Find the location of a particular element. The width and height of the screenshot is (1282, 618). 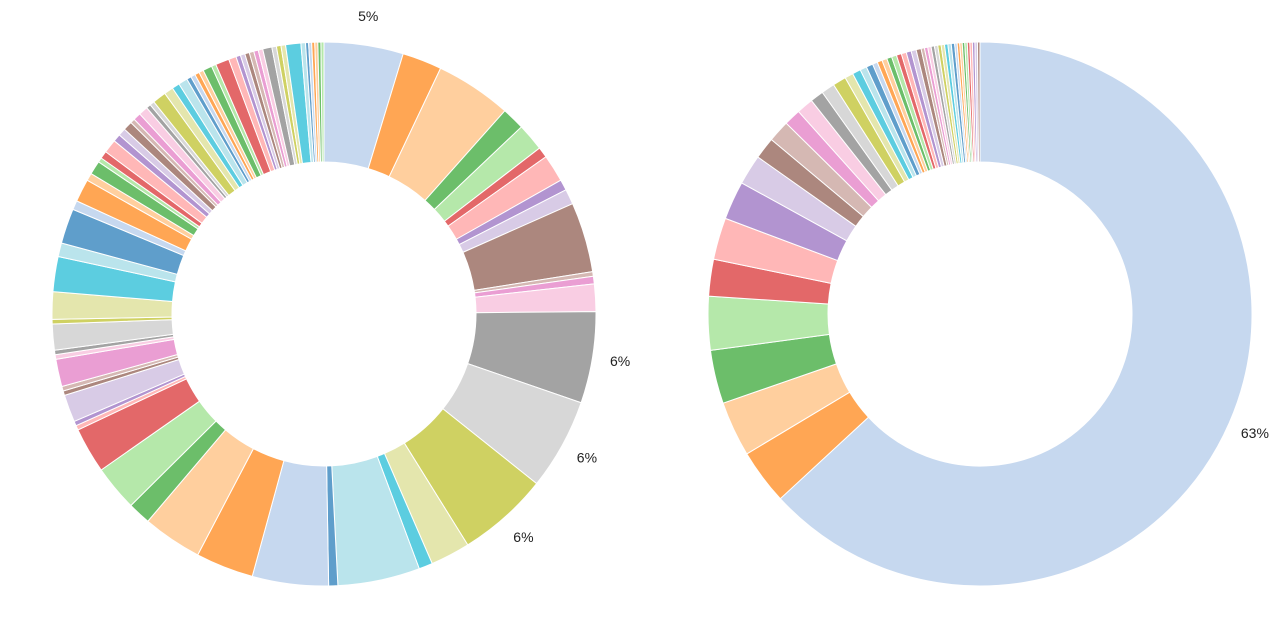

slice-percent-label: 5% is located at coordinates (368, 16).